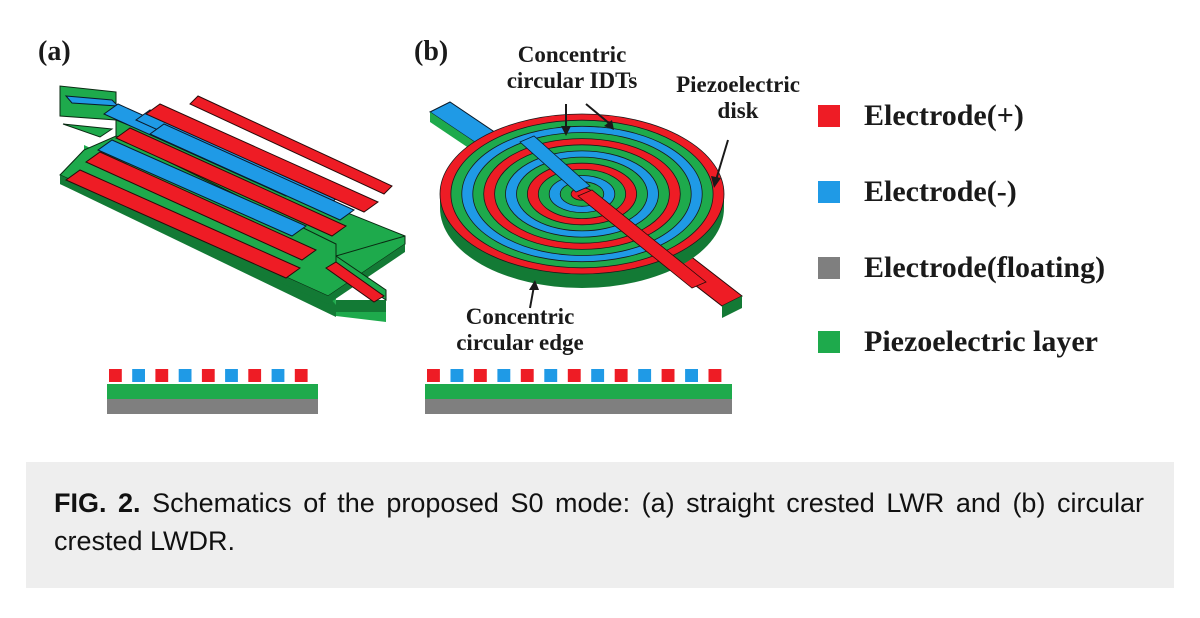 This screenshot has width=1200, height=618. Describe the element at coordinates (940, 191) in the screenshot. I see `legend-label: Electrode(-)` at that location.